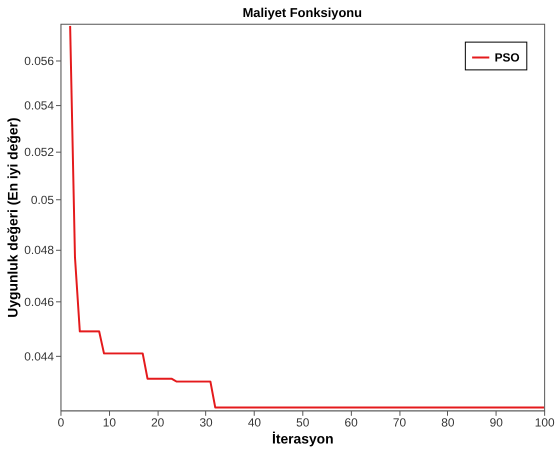  What do you see at coordinates (302, 12) in the screenshot?
I see `chart-title: Maliyet Fonksiyonu` at bounding box center [302, 12].